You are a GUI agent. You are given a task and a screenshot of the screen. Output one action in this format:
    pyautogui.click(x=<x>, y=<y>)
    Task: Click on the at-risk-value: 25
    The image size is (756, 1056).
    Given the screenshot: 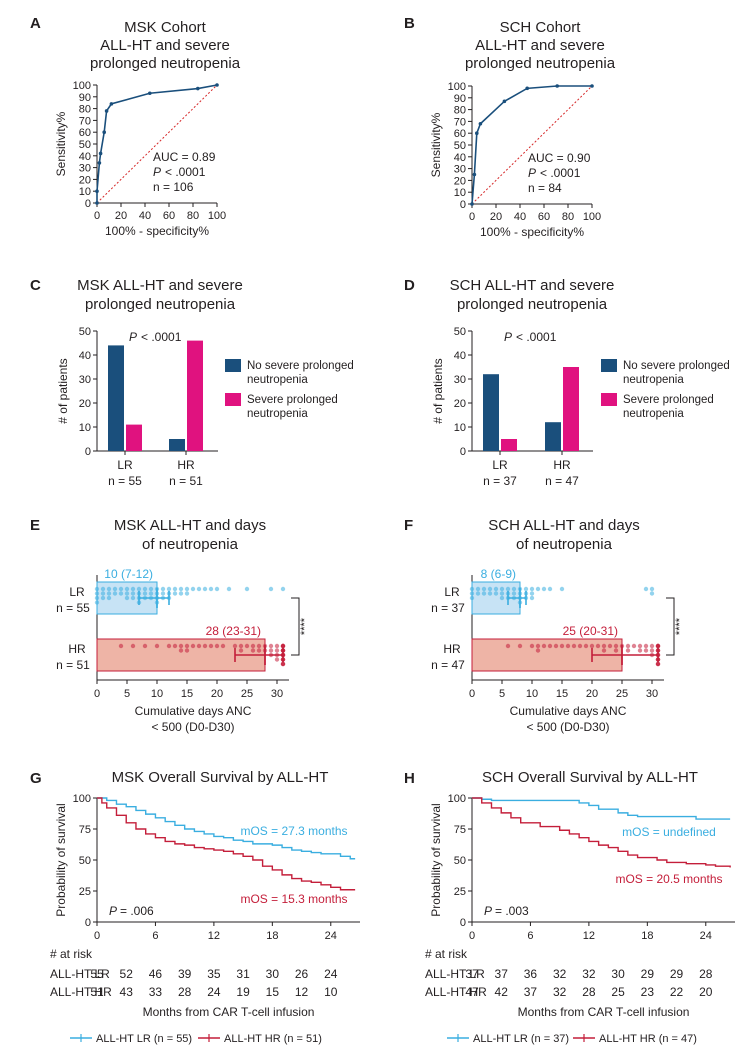 What is the action you would take?
    pyautogui.click(x=618, y=992)
    